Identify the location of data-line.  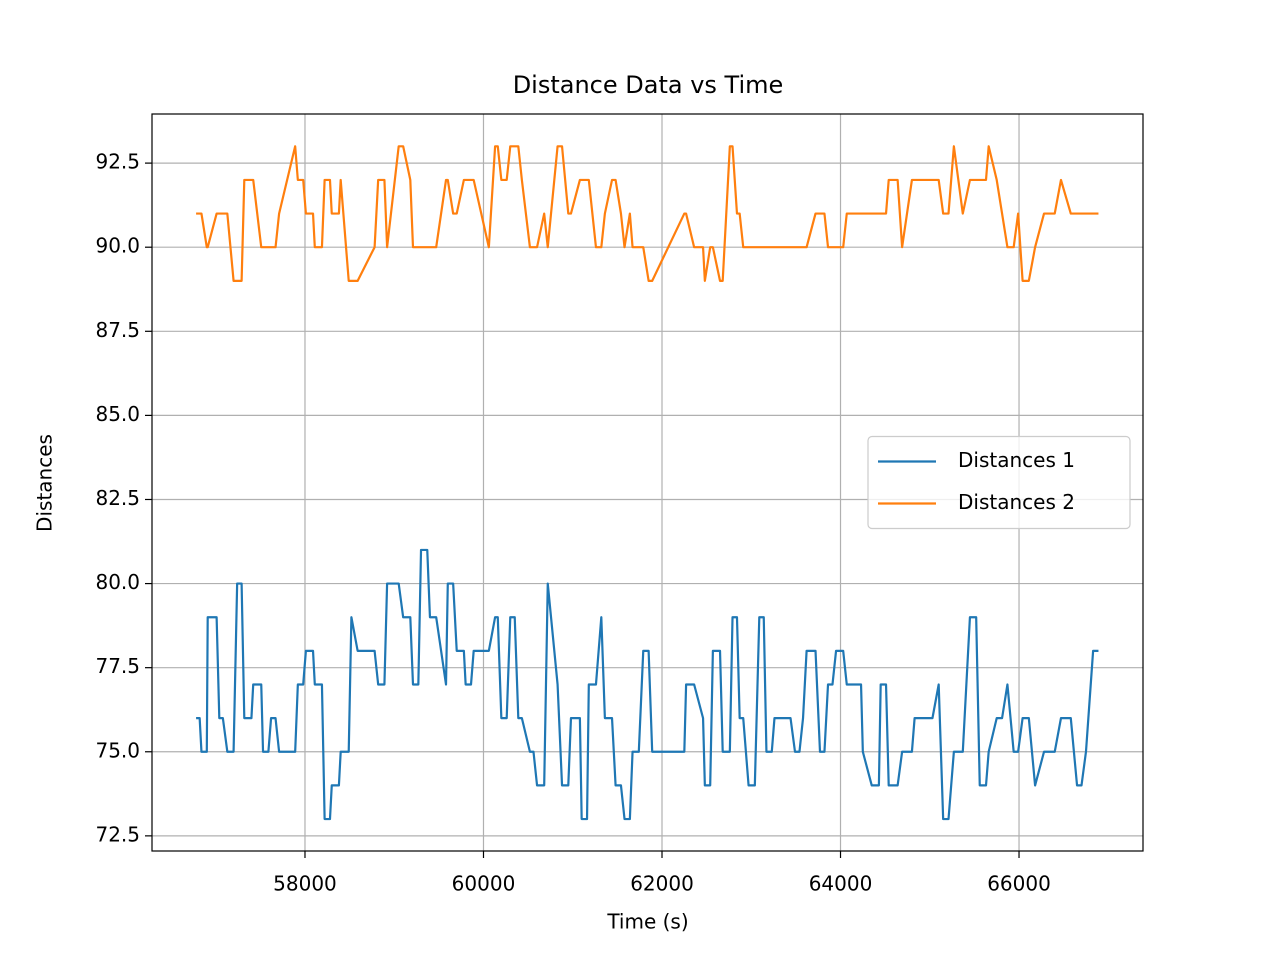
(647, 213).